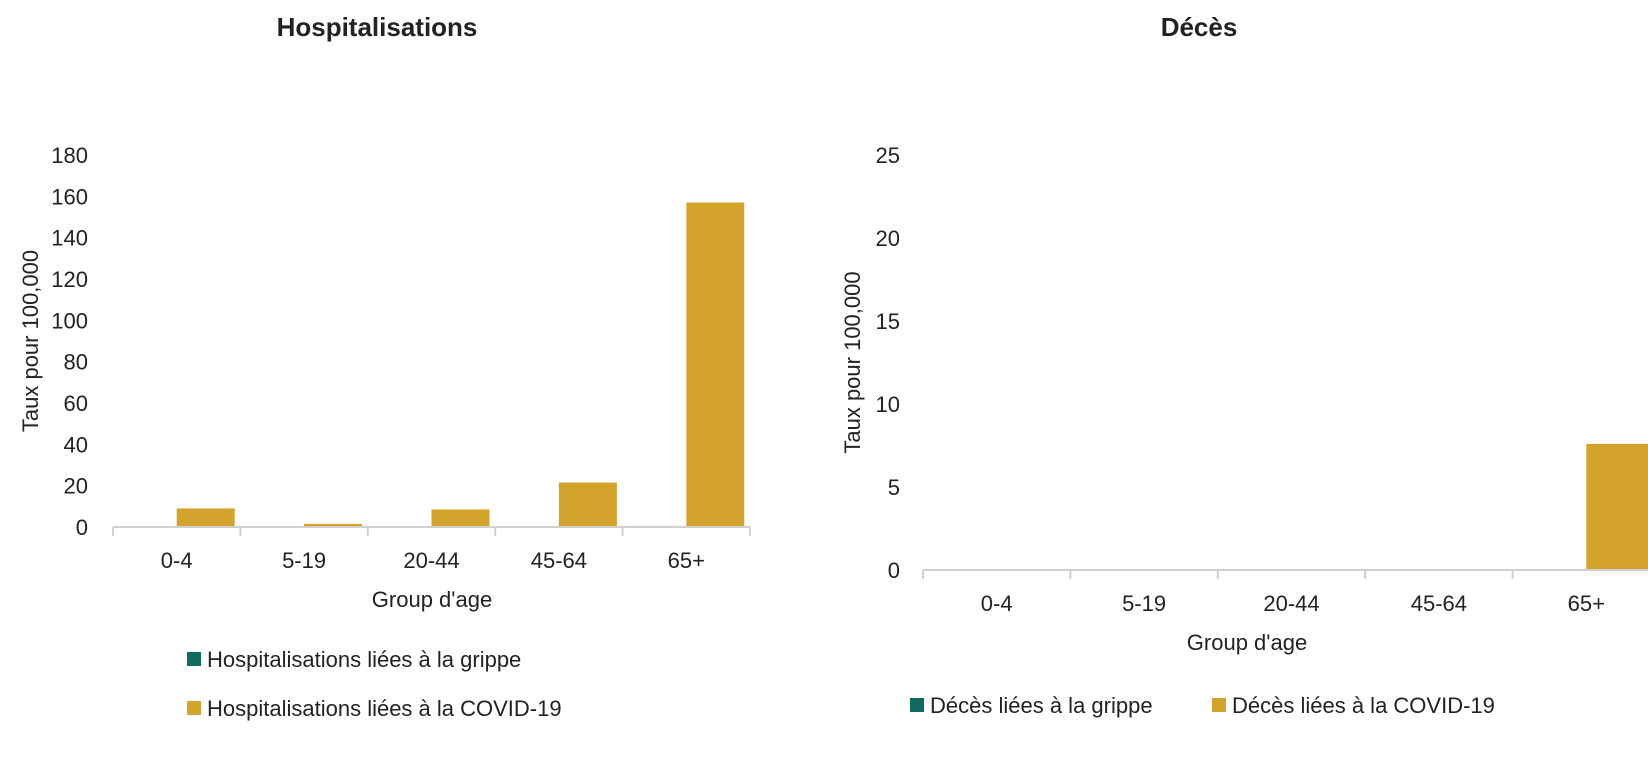  Describe the element at coordinates (69, 320) in the screenshot. I see `y-tick-label: 100` at that location.